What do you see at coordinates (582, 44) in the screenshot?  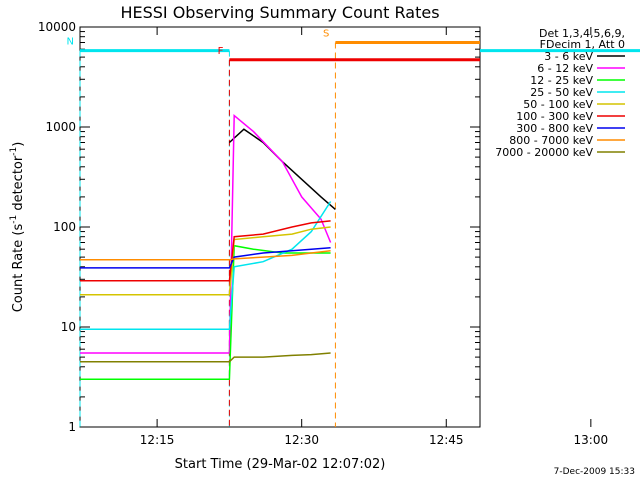 I see `legend-header: FDecim 1, Att 0` at bounding box center [582, 44].